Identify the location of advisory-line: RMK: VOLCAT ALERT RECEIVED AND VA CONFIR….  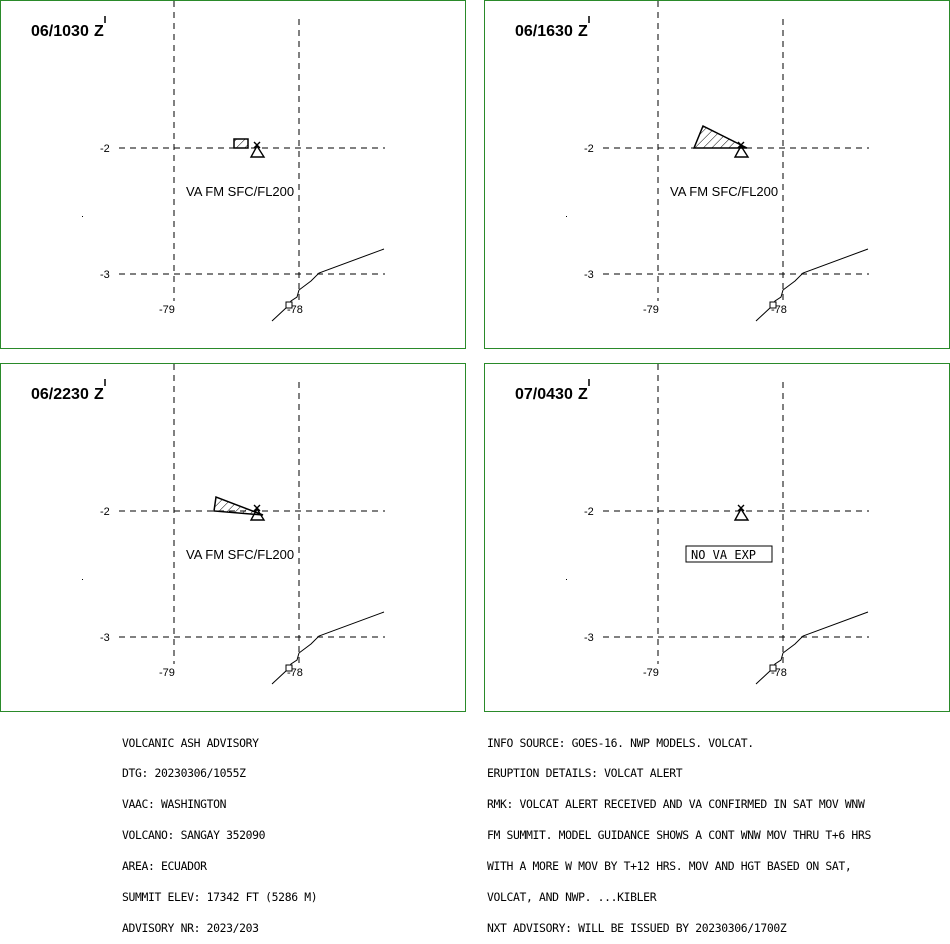
(676, 804).